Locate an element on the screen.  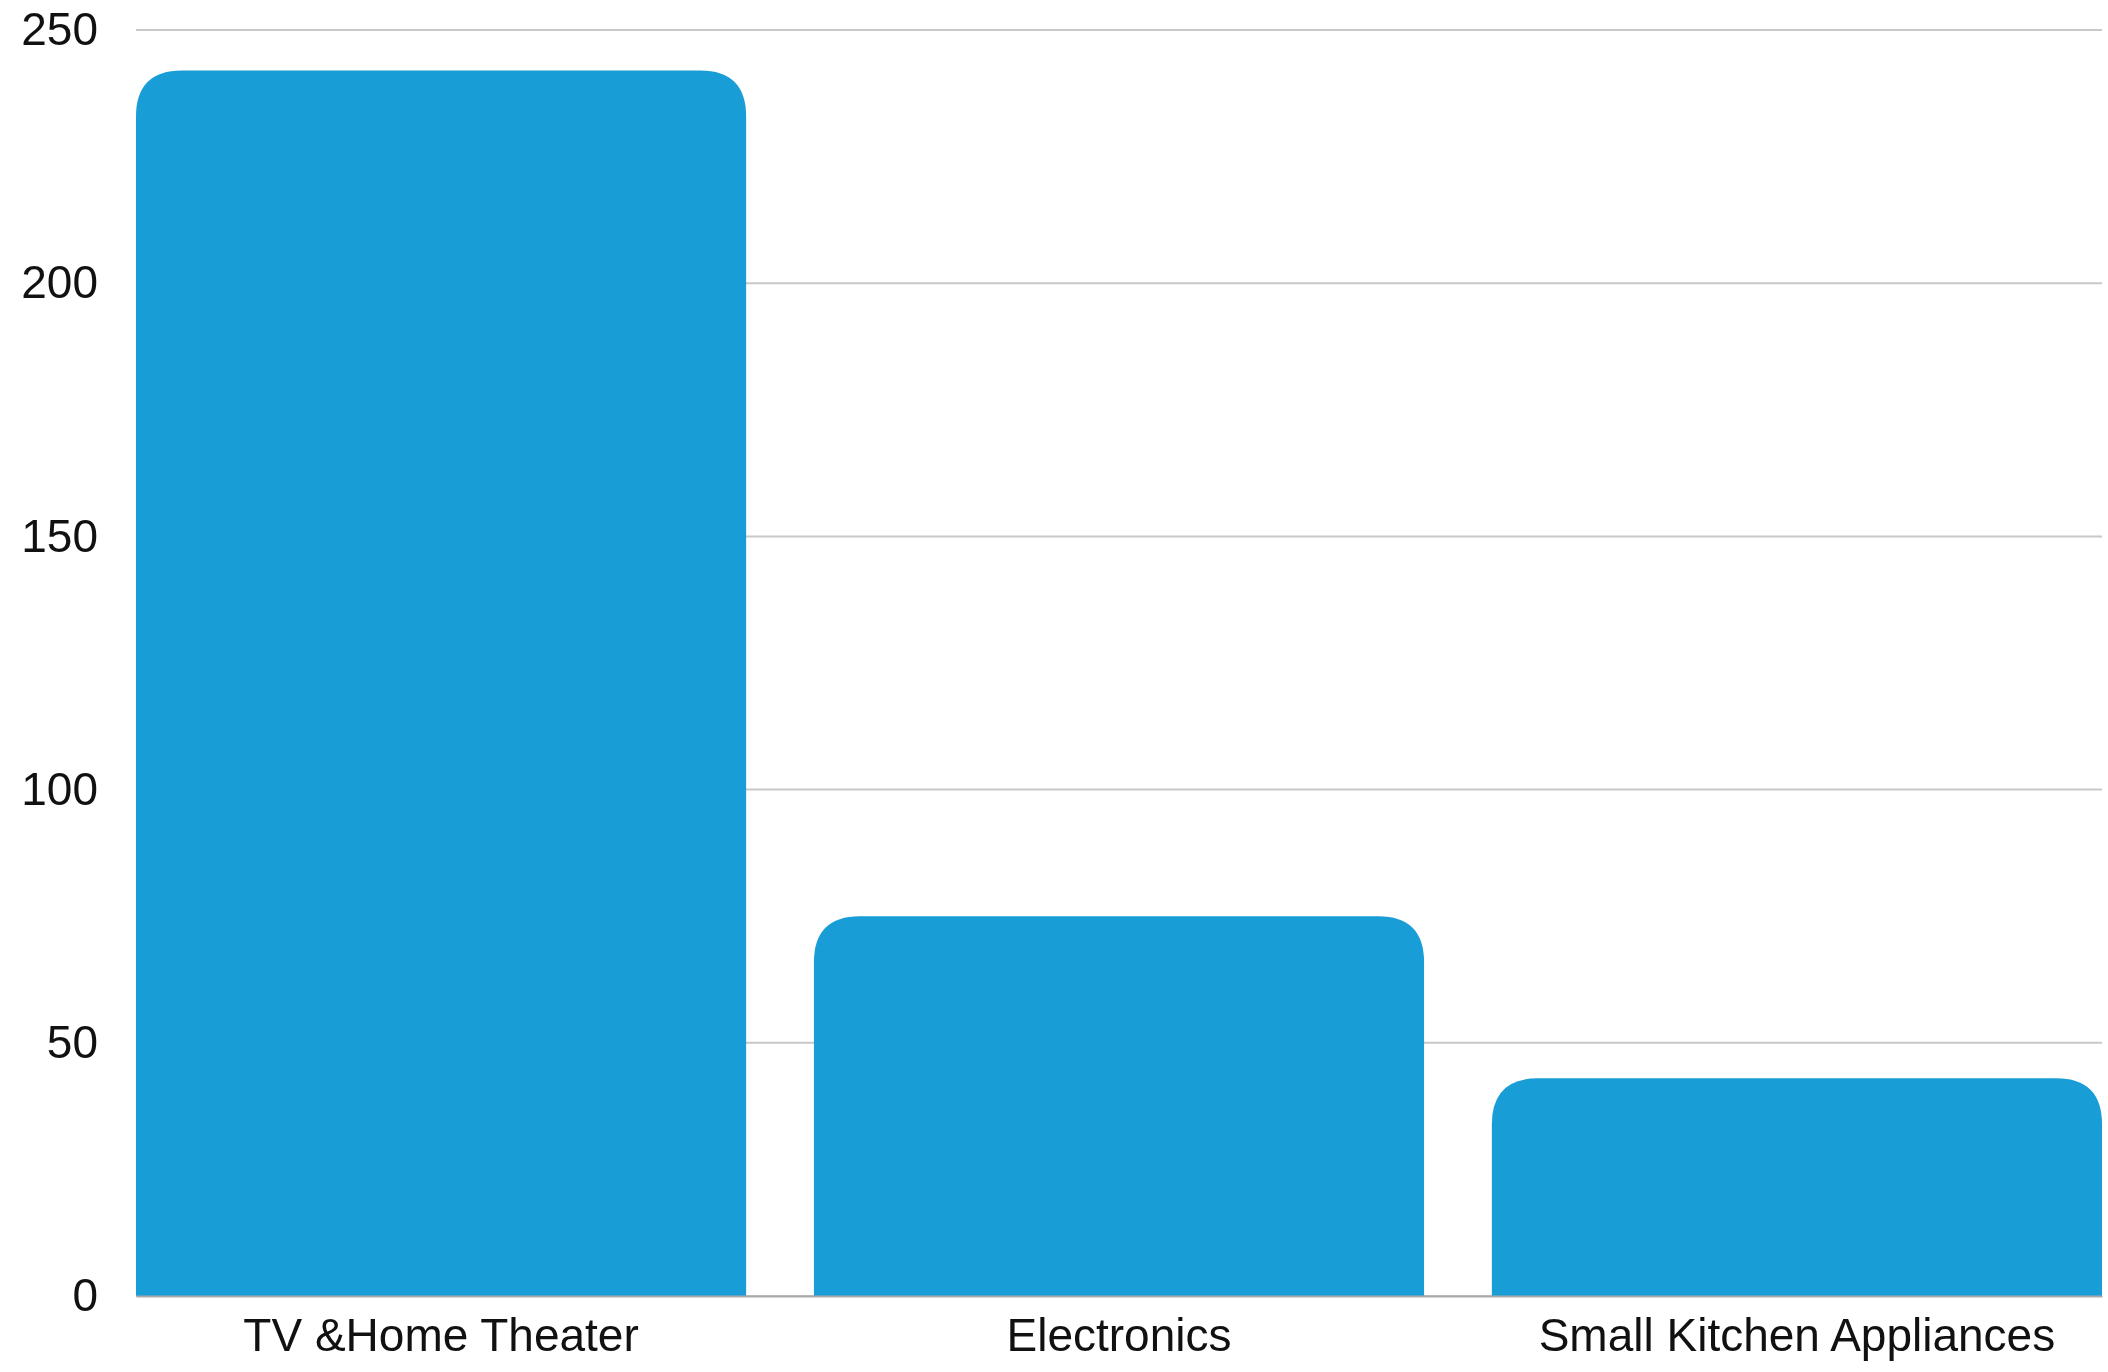
y-tick-label: 150 is located at coordinates (59, 535).